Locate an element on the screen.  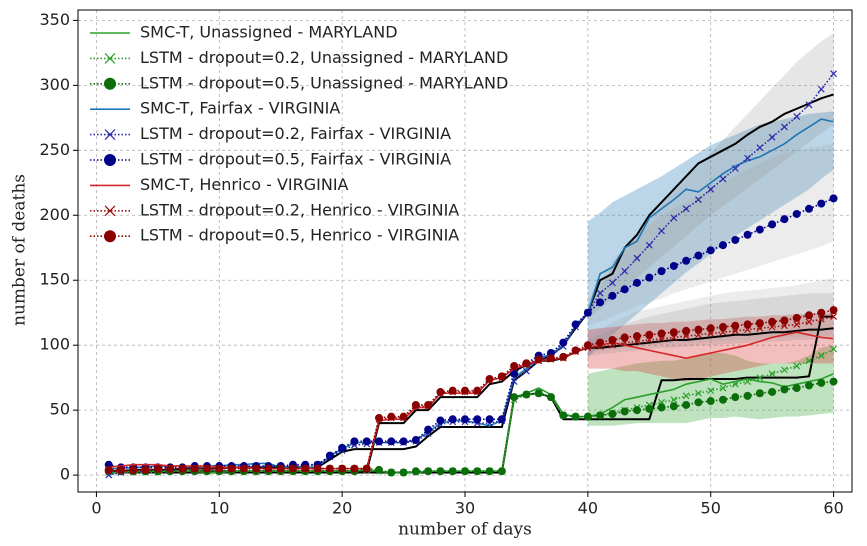
x-axis-label: number of days is located at coordinates (465, 530).